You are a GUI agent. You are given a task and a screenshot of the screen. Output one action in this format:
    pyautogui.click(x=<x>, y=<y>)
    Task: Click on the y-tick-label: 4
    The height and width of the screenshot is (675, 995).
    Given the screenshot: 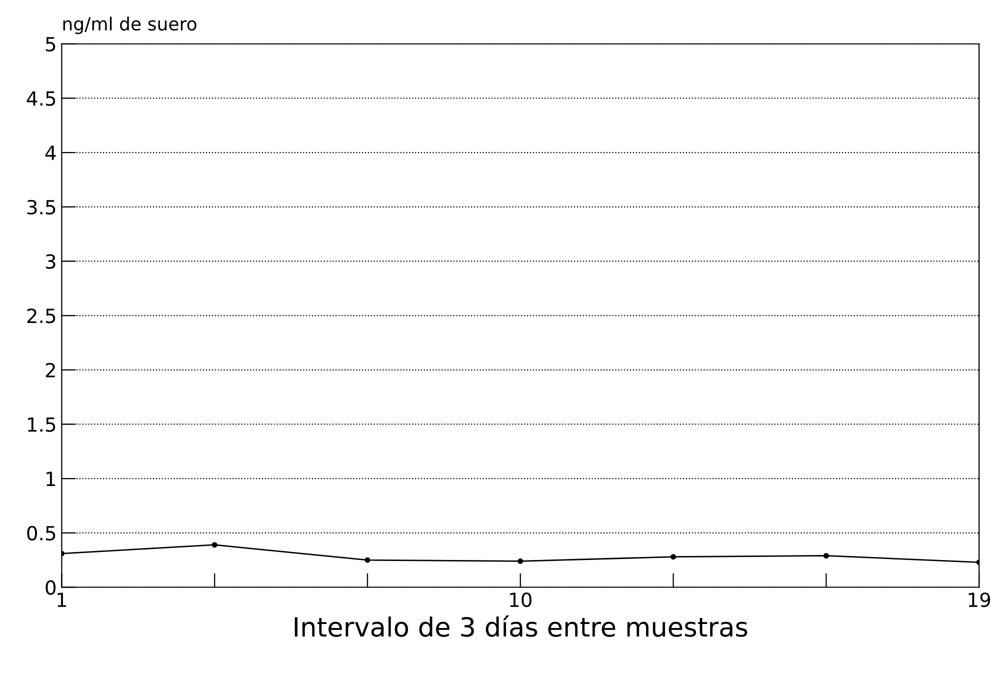 What is the action you would take?
    pyautogui.click(x=50, y=153)
    